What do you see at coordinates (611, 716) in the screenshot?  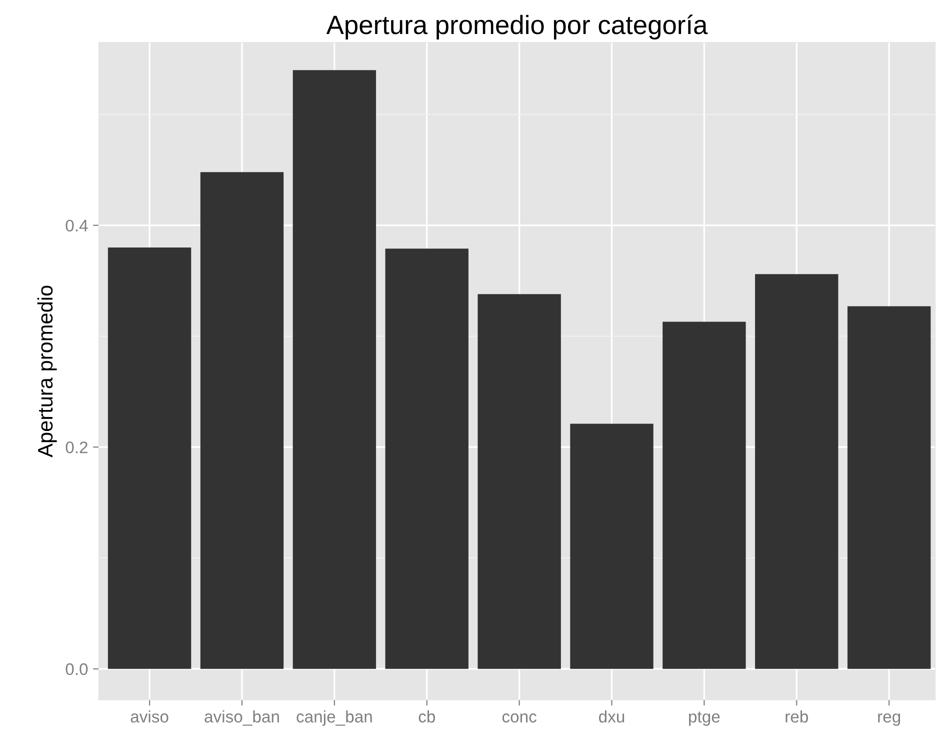 I see `x-tick-label: dxu` at bounding box center [611, 716].